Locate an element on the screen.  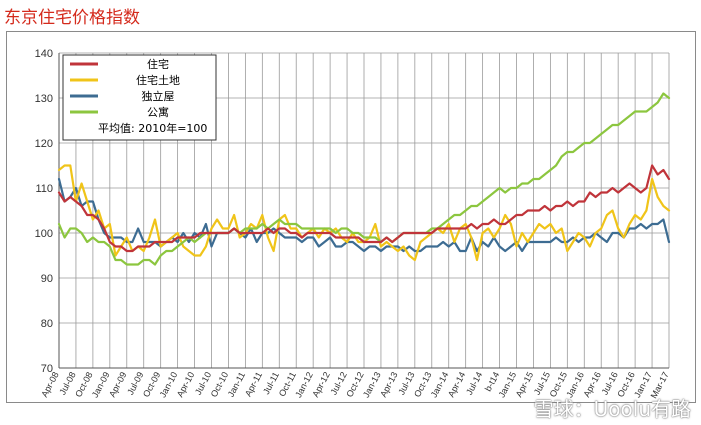
legend-label: 住宅土地 is located at coordinates (158, 80).